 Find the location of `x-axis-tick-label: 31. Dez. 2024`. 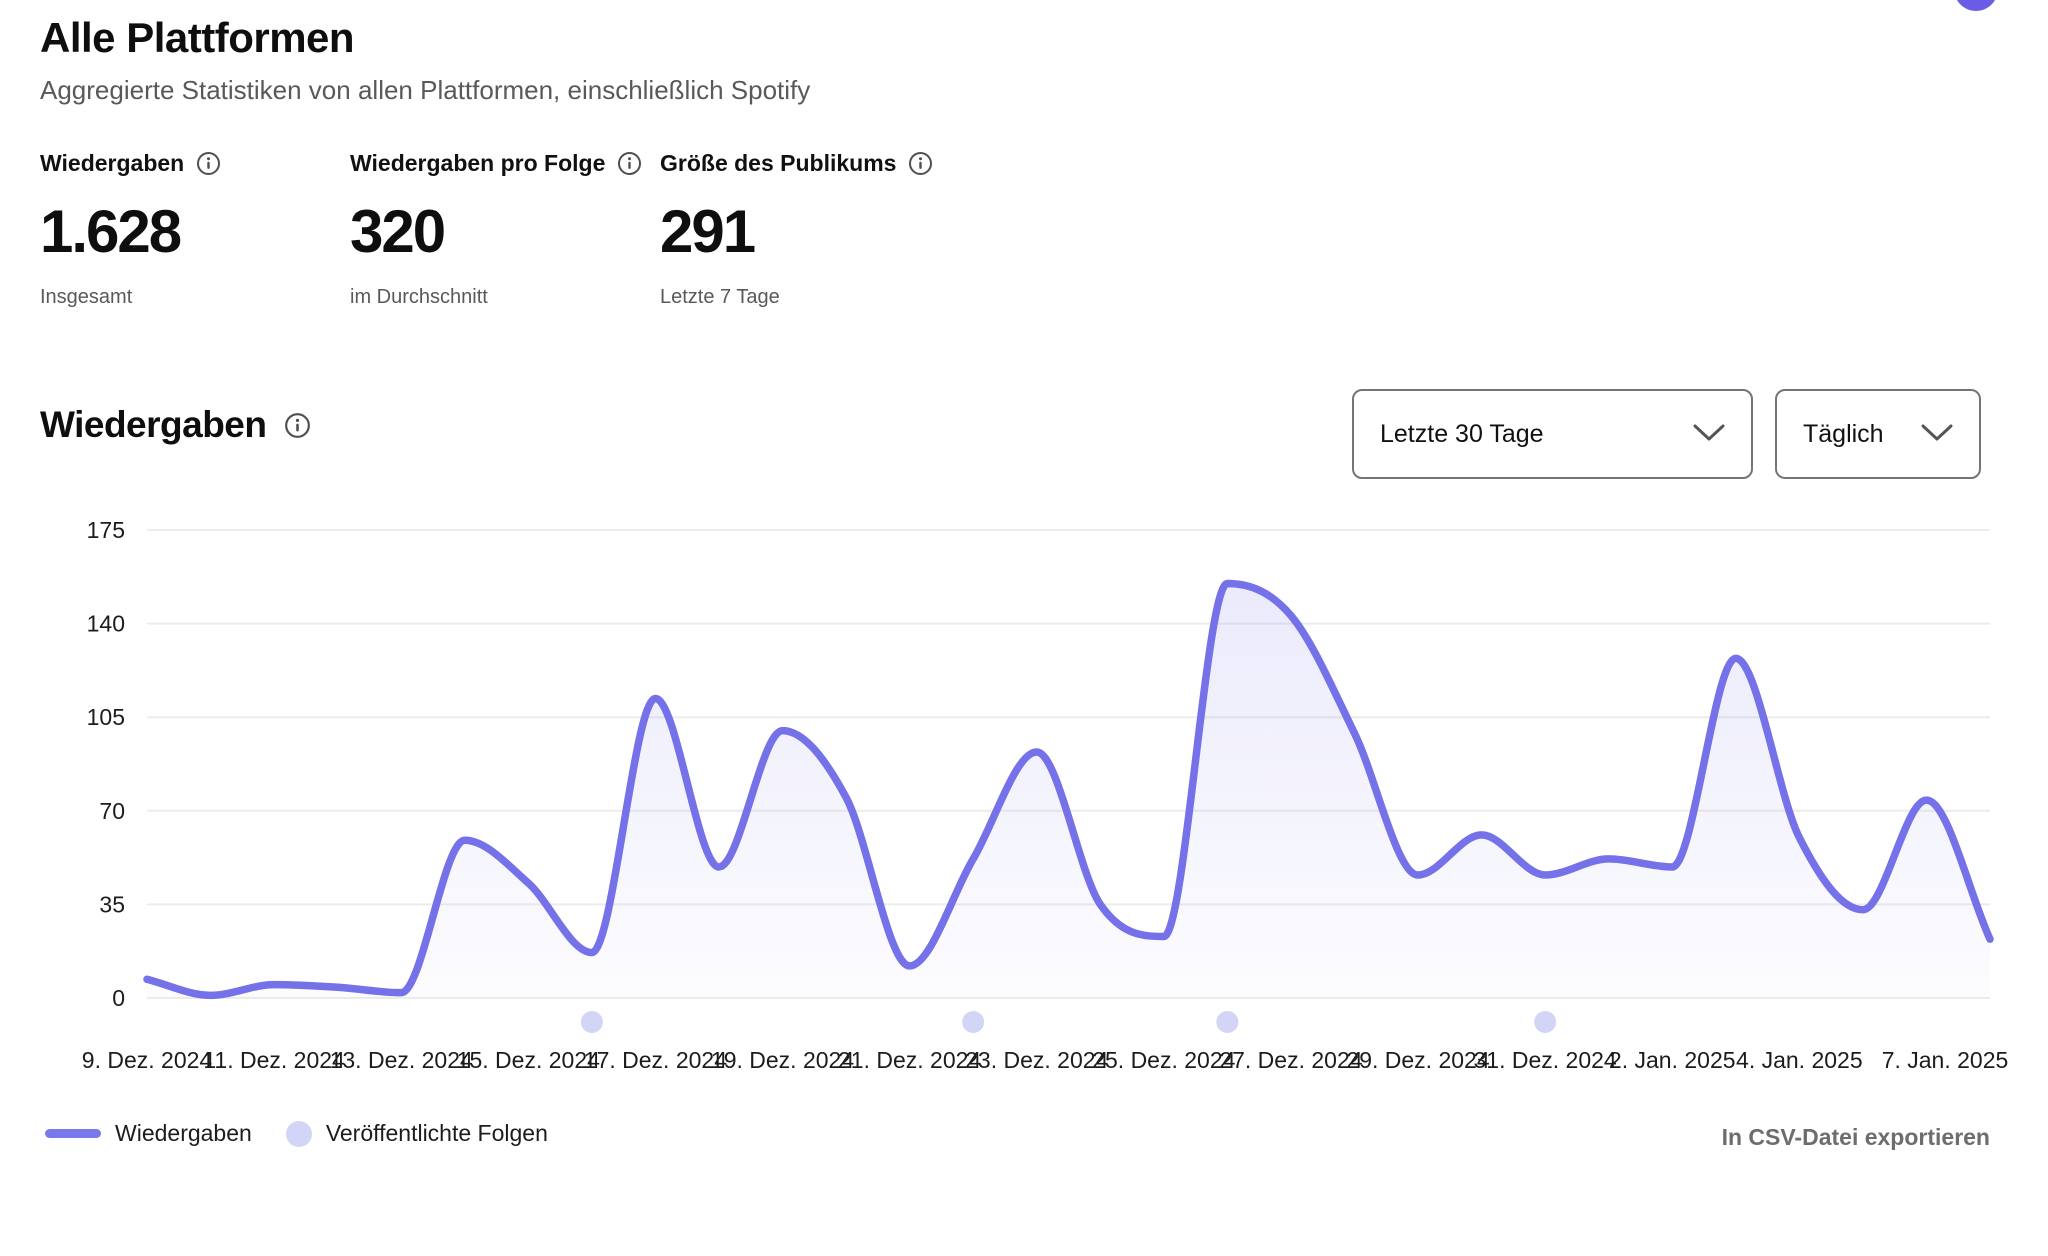

x-axis-tick-label: 31. Dez. 2024 is located at coordinates (1545, 1060).